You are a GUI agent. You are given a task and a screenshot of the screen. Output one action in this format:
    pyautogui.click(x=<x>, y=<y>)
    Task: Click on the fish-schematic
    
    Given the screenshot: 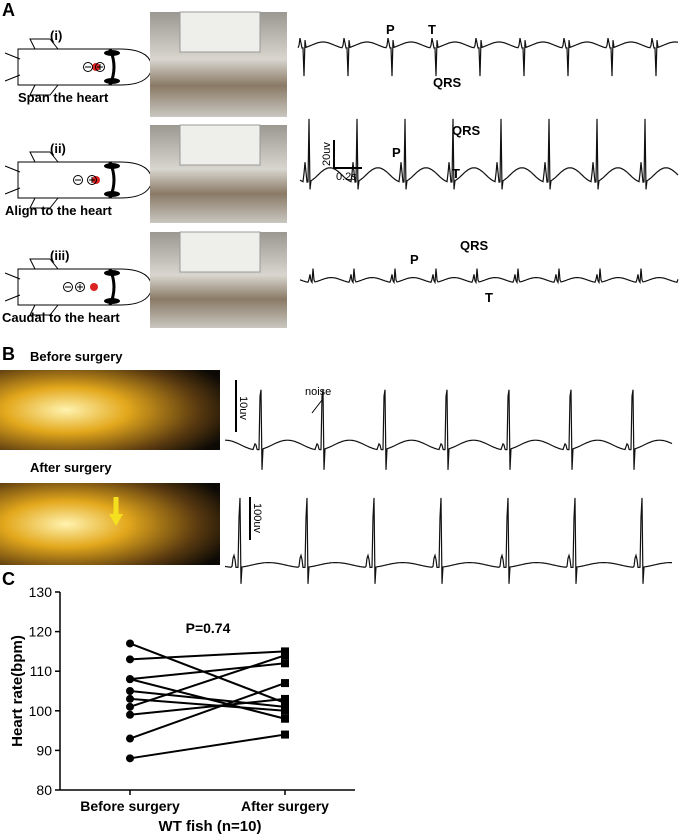 What is the action you would take?
    pyautogui.click(x=85, y=180)
    